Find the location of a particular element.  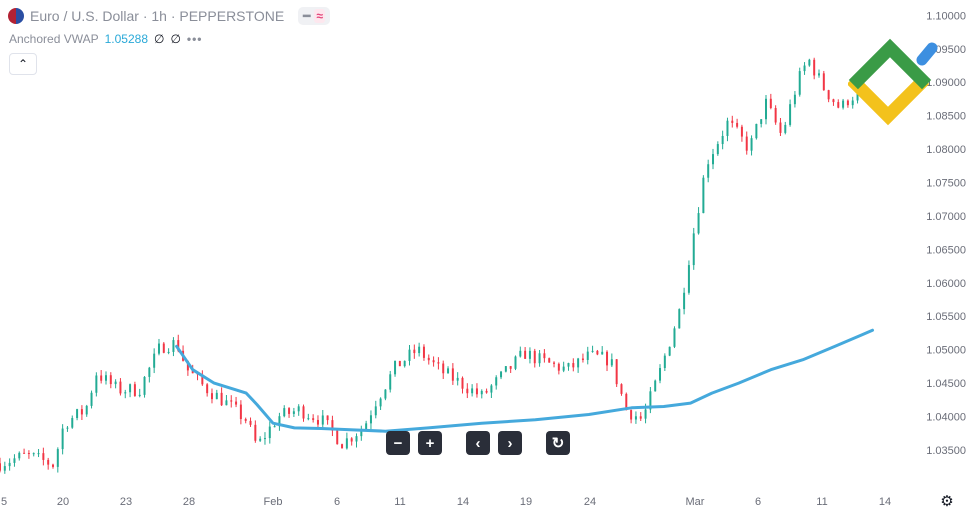

y-tick-label: 1.05000 is located at coordinates (946, 351).